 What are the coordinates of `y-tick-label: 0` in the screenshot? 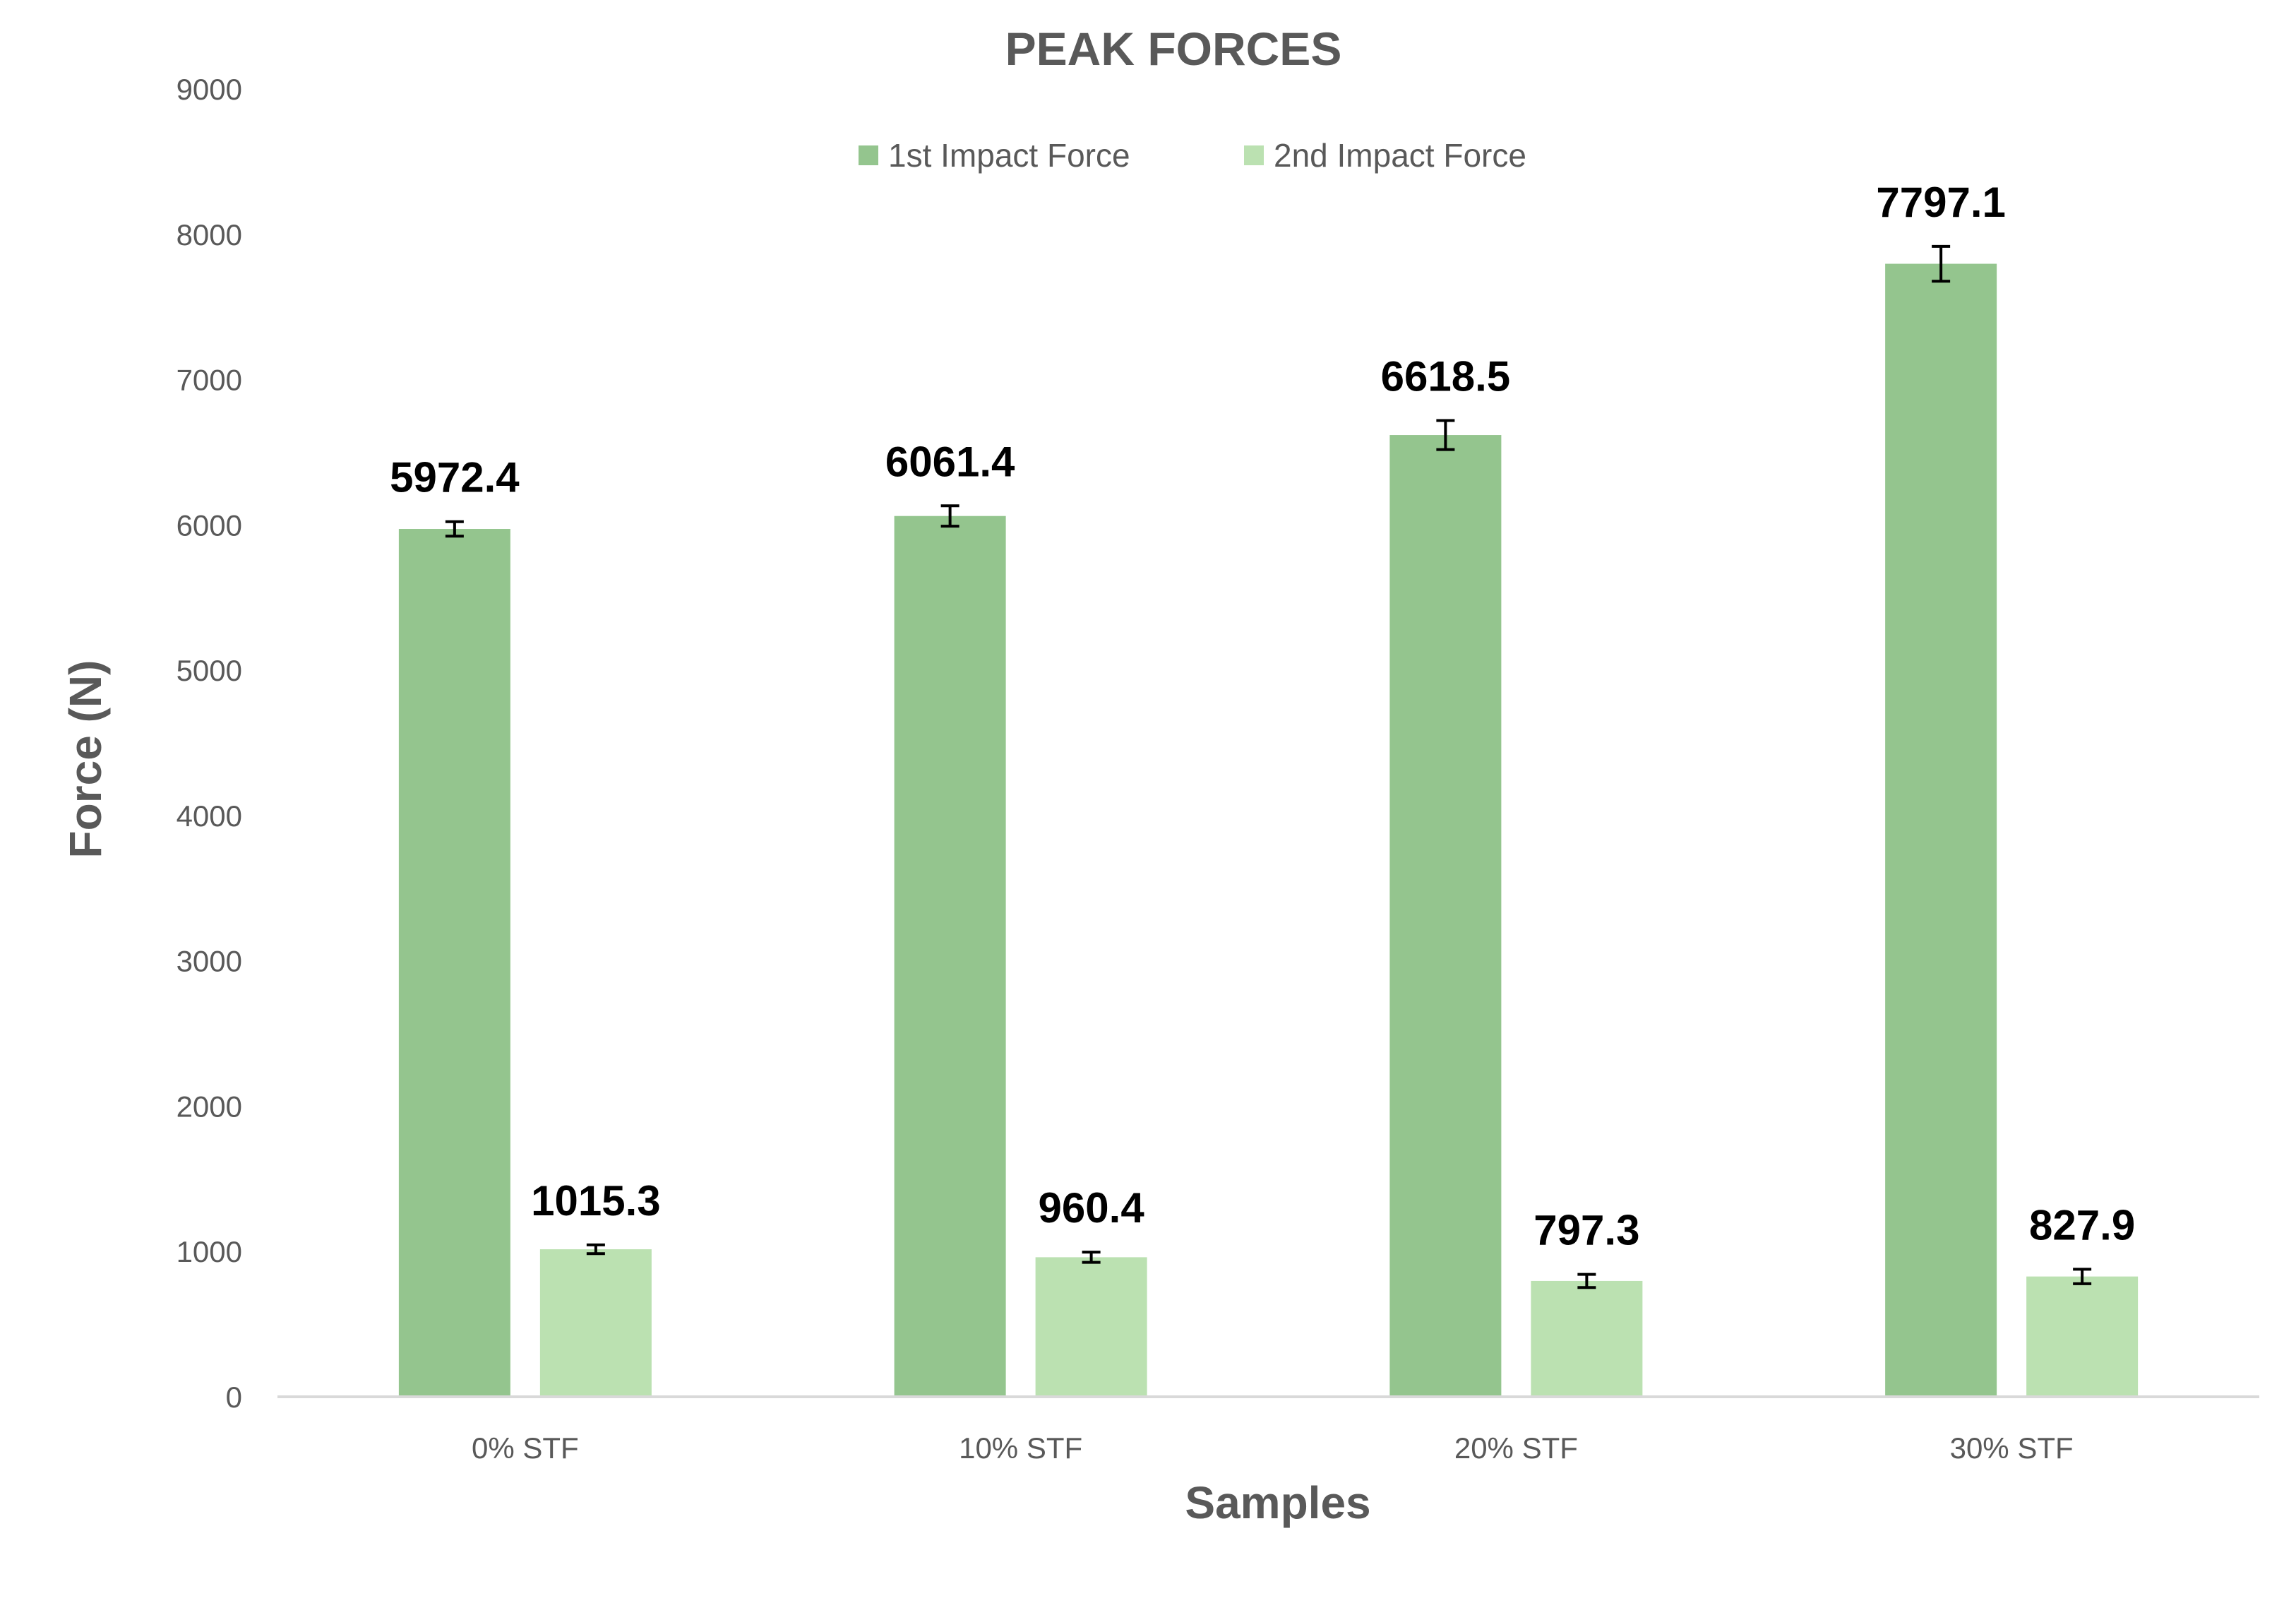 It's located at (234, 1397).